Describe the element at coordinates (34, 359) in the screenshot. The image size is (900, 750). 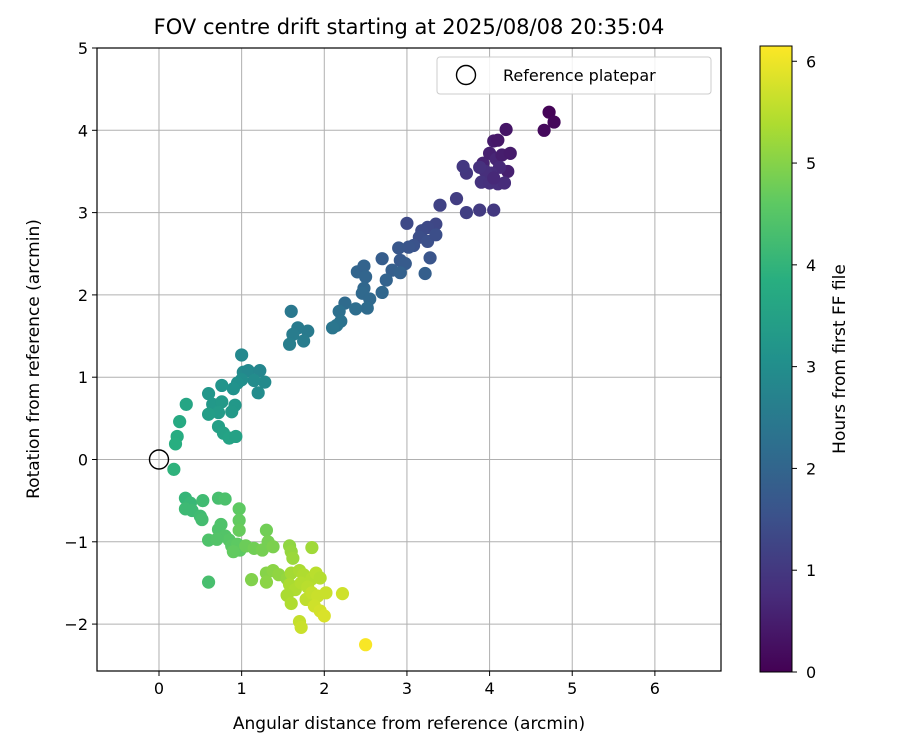
I see `y-axis-label: Rotation from reference (arcmin)` at that location.